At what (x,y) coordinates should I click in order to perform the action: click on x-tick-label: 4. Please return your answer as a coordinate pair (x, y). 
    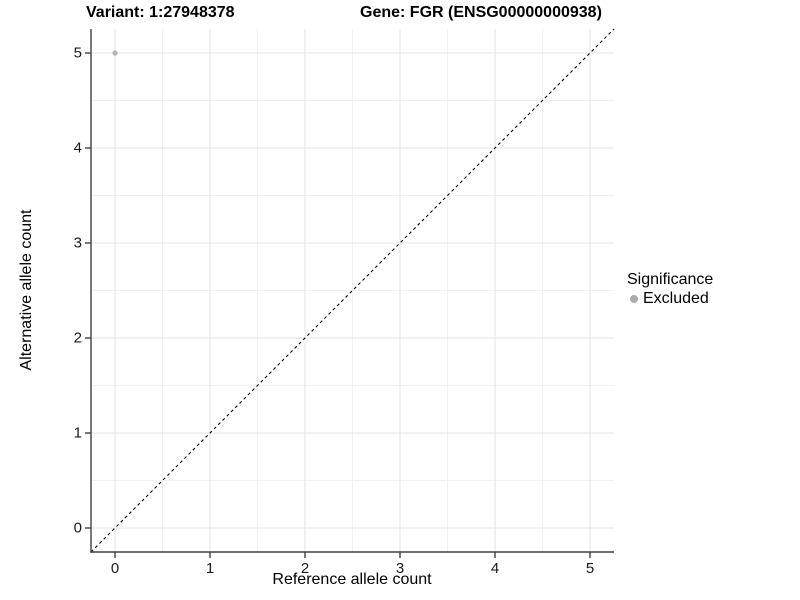
    Looking at the image, I should click on (495, 568).